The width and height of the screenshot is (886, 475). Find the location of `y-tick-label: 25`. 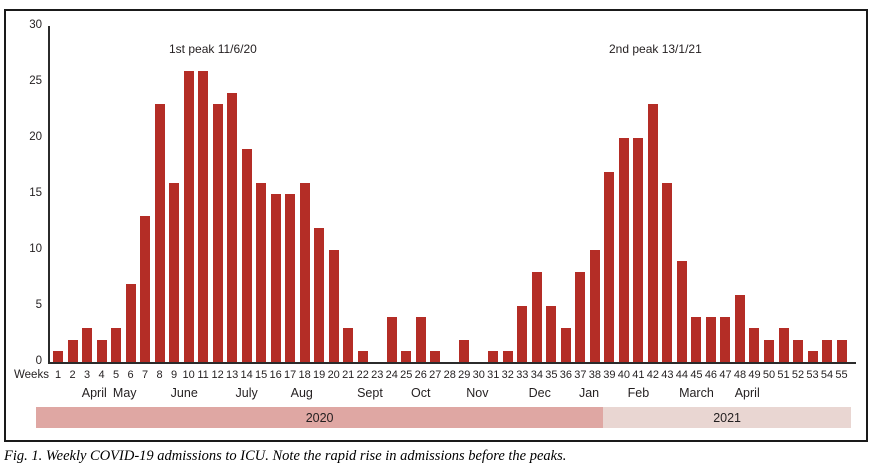

y-tick-label: 25 is located at coordinates (35, 81).